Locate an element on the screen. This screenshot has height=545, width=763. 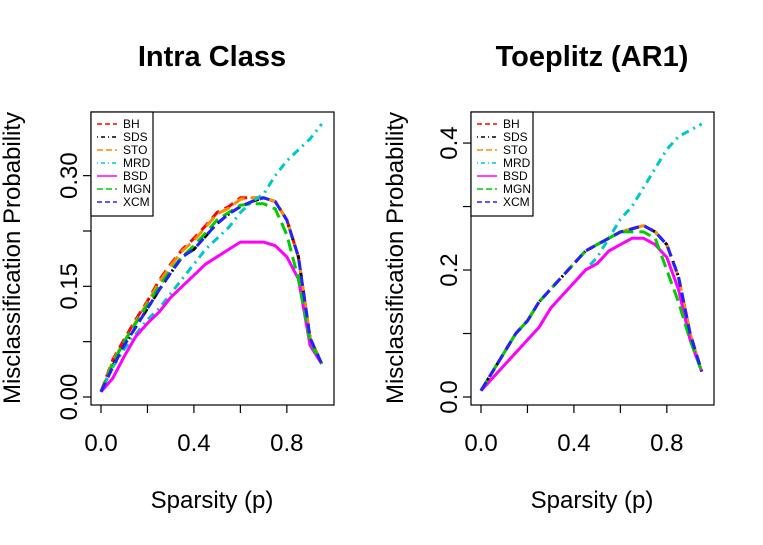
y-tick-label: 0.4 is located at coordinates (449, 142).